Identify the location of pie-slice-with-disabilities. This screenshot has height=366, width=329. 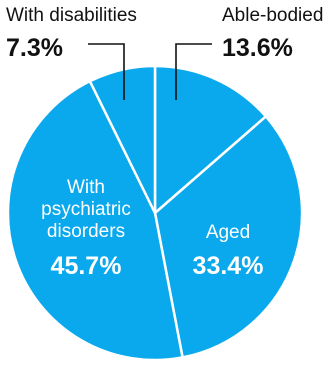
(122, 139).